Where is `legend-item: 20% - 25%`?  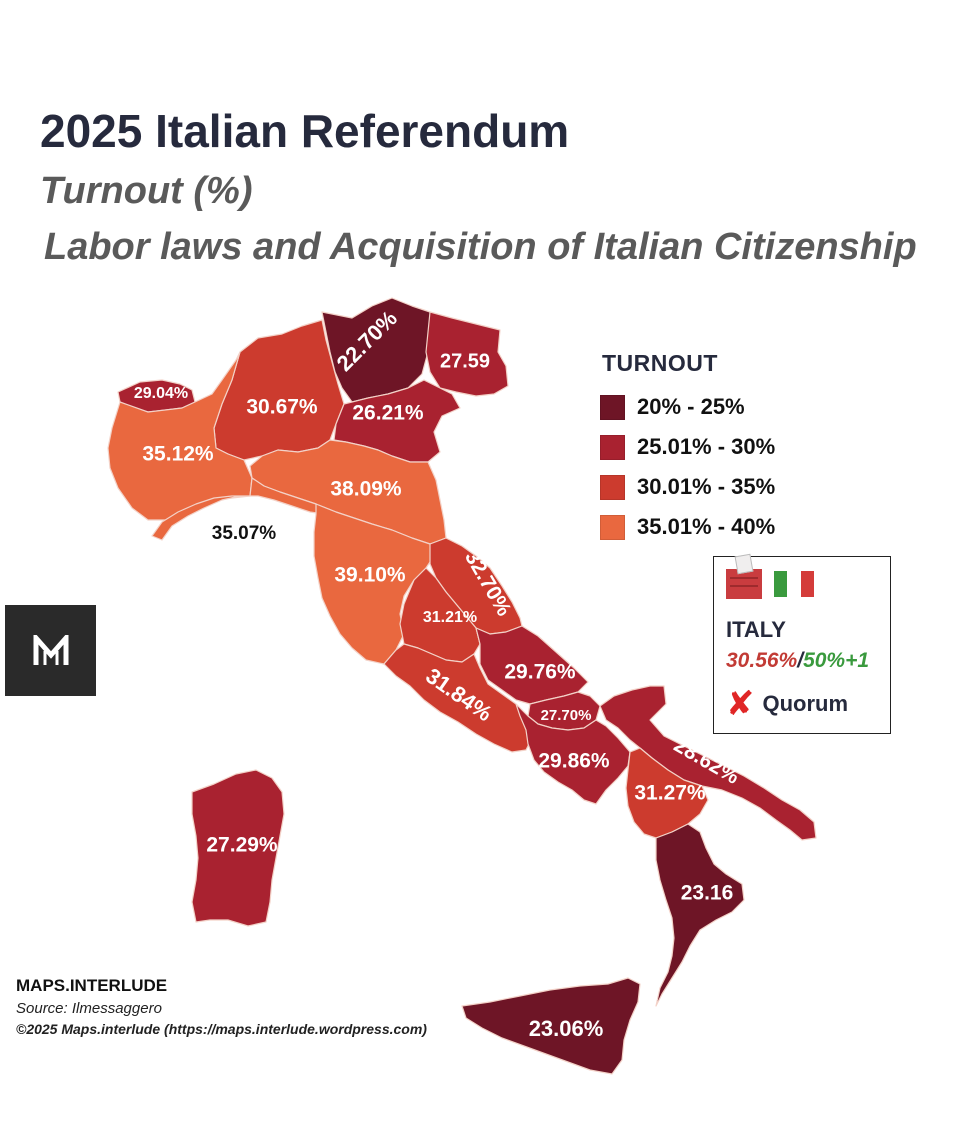 legend-item: 20% - 25% is located at coordinates (687, 407).